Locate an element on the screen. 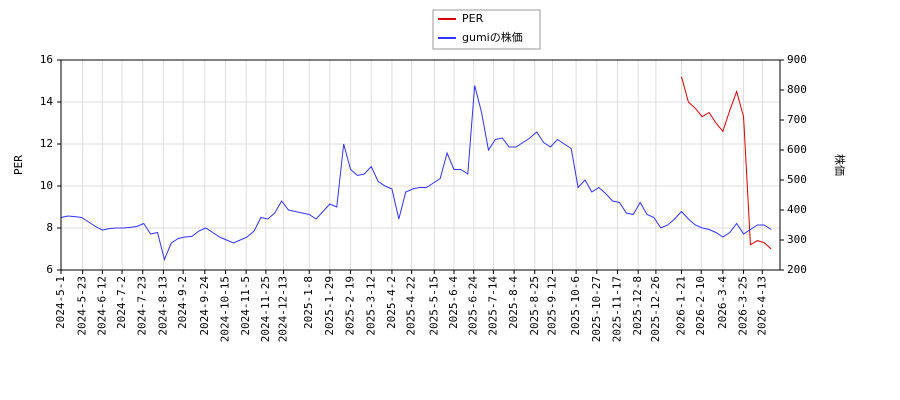  y2-tick-label: 800 is located at coordinates (797, 89).